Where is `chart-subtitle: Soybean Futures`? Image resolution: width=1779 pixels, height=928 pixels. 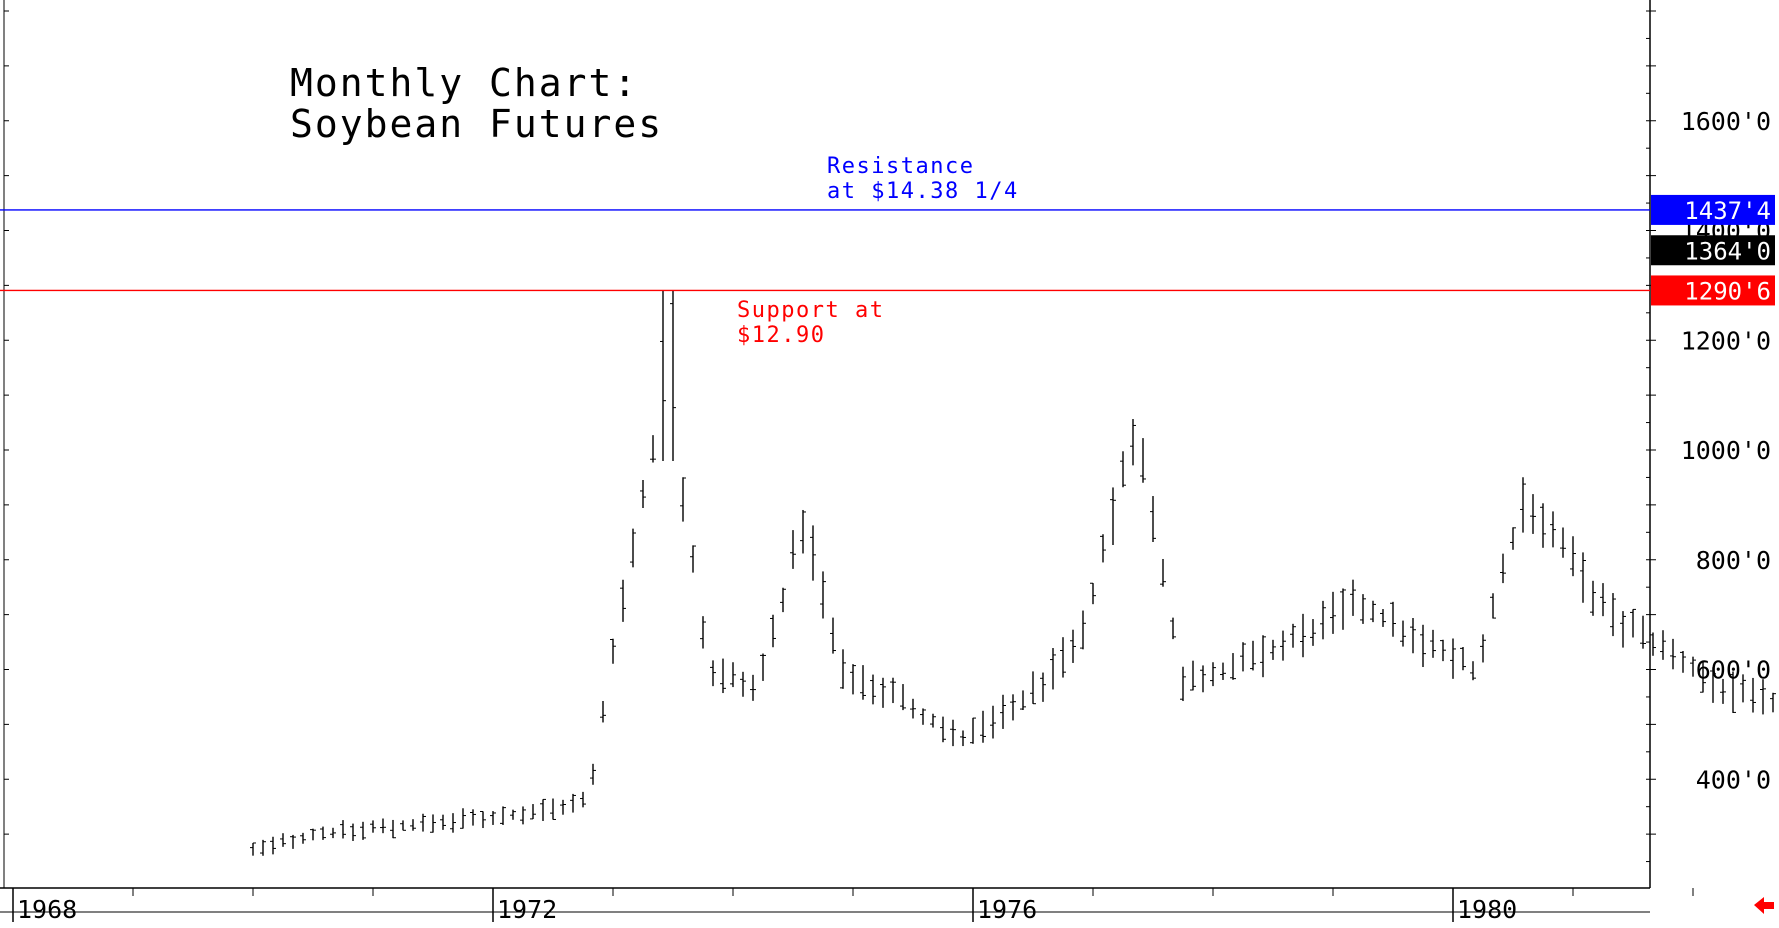
chart-subtitle: Soybean Futures is located at coordinates (476, 124).